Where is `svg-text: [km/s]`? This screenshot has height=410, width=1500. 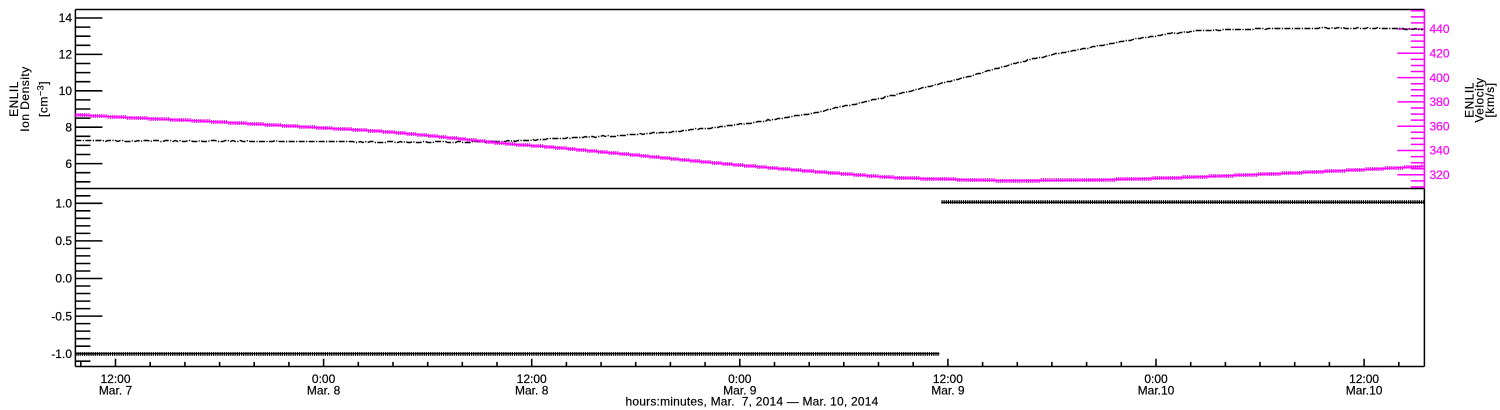
svg-text: [km/s] is located at coordinates (1490, 100).